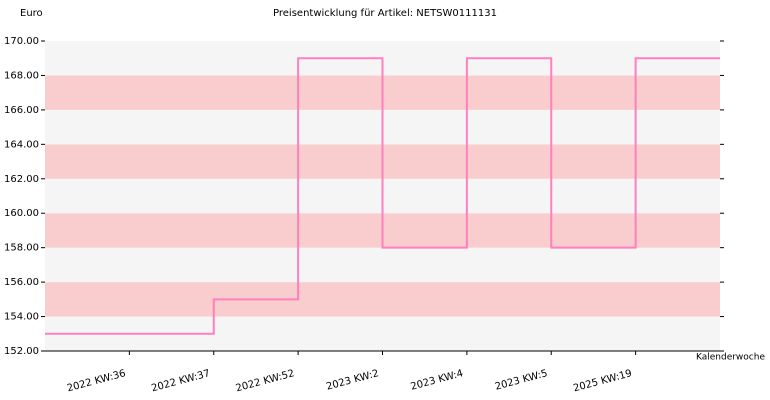  Describe the element at coordinates (21, 75) in the screenshot. I see `y-tick-label: 168.00` at that location.